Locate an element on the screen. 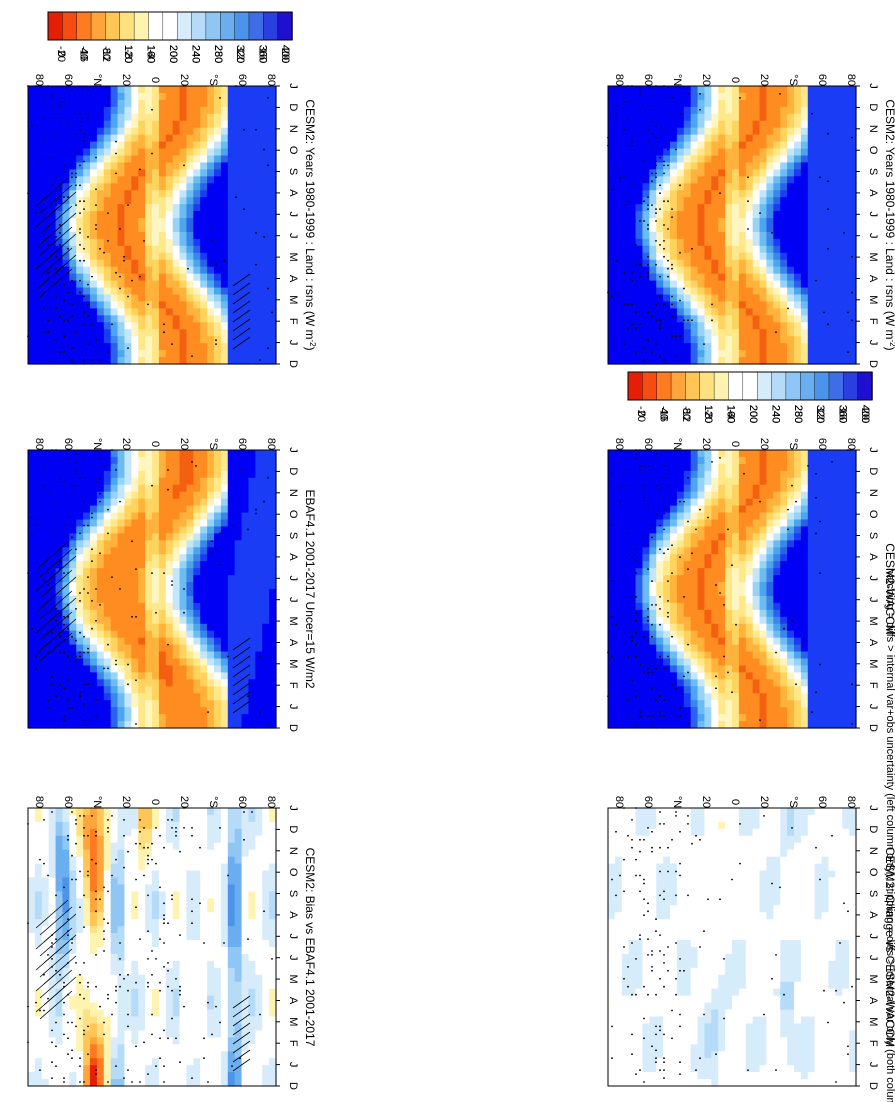 This screenshot has width=895, height=1102. x-tick-label: O is located at coordinates (293, 150).